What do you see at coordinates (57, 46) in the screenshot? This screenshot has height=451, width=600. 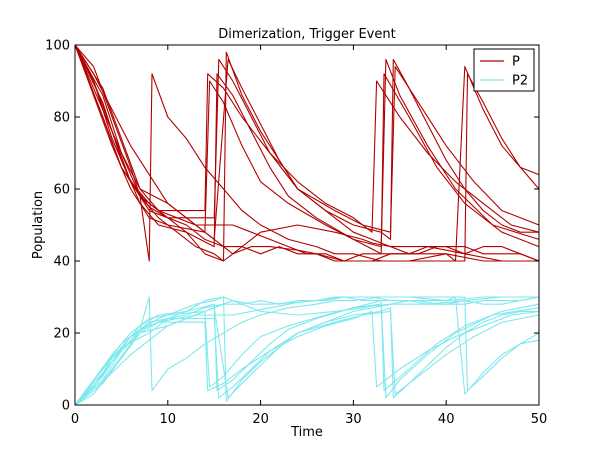 I see `y-tick-label: 100` at bounding box center [57, 46].